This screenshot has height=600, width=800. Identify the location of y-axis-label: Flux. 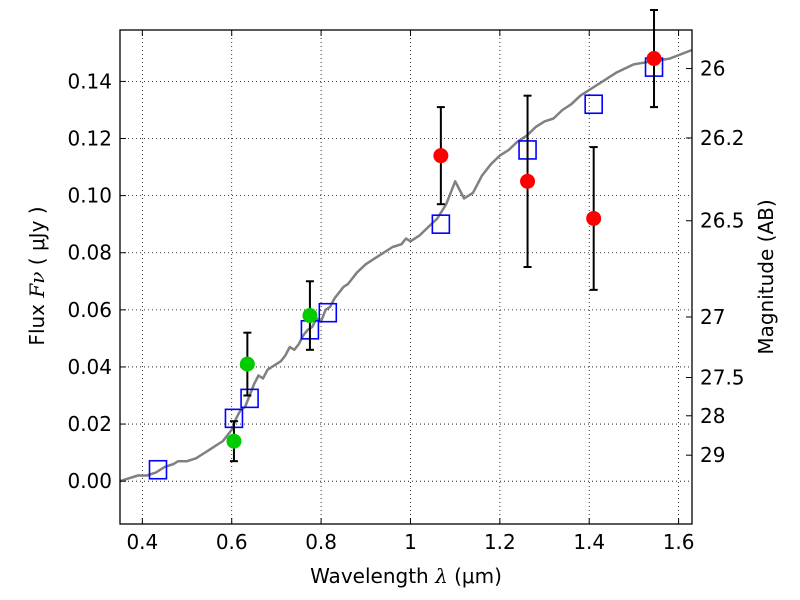
(37, 325).